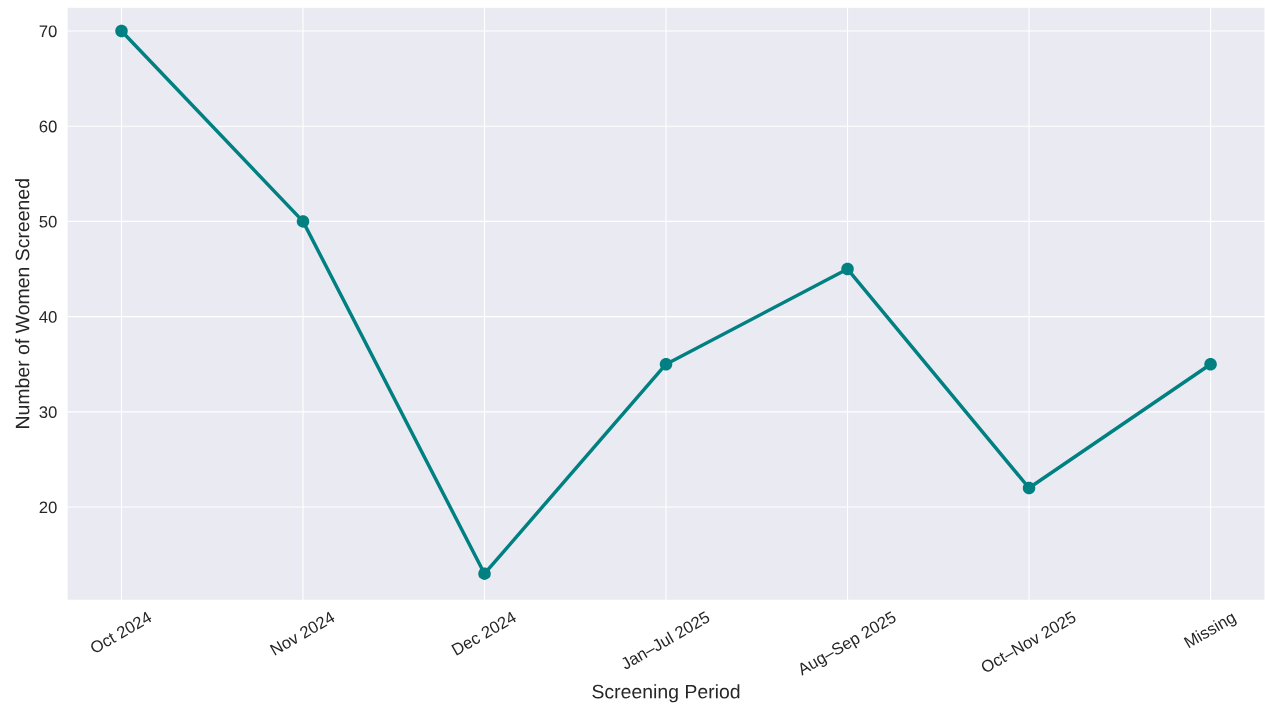  Describe the element at coordinates (121, 632) in the screenshot. I see `x-tick-label: Oct 2024` at that location.